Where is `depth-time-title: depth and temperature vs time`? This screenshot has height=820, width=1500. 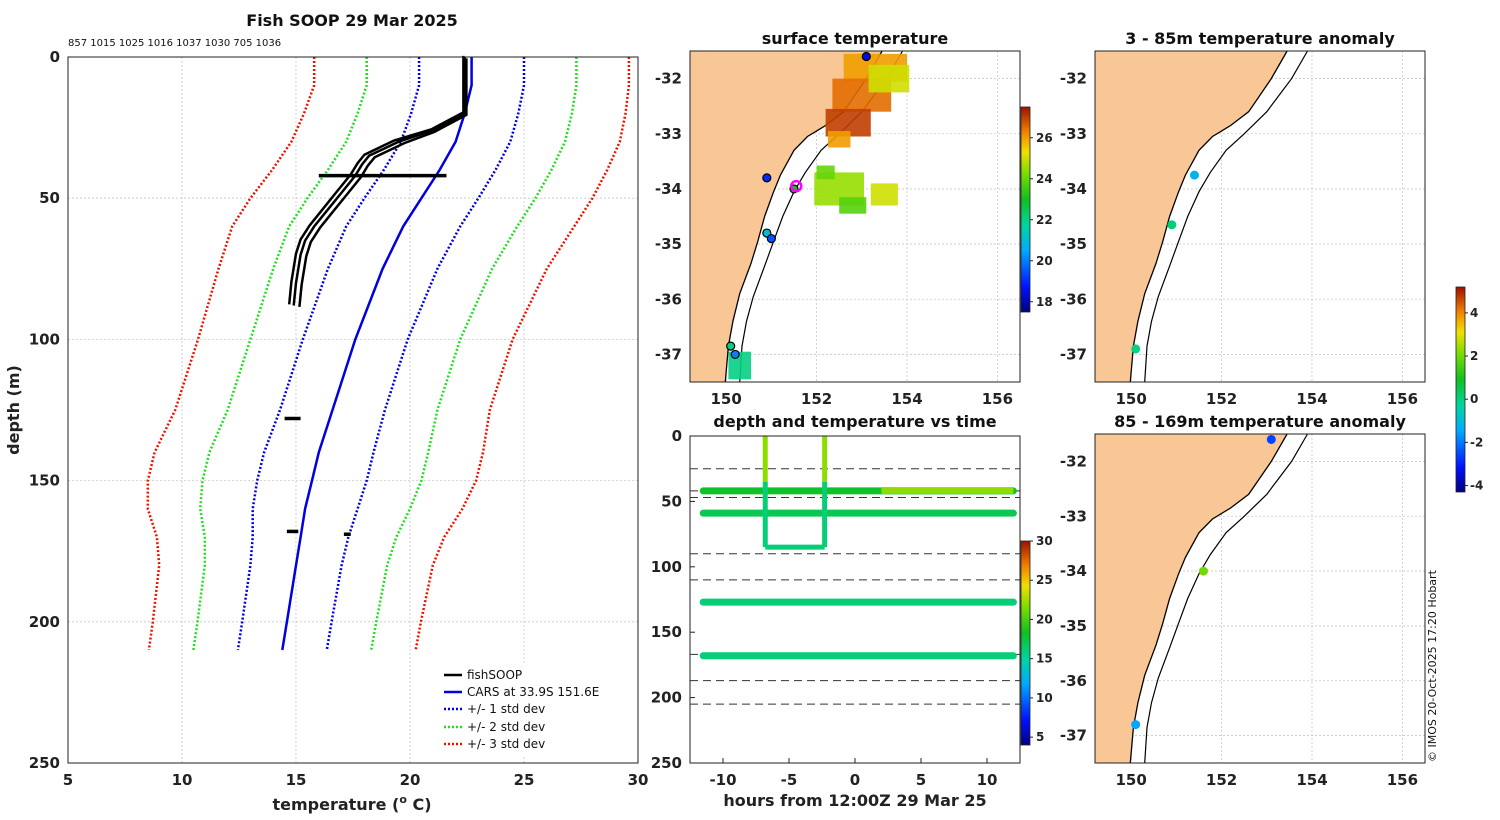
depth-time-title: depth and temperature vs time is located at coordinates (854, 421).